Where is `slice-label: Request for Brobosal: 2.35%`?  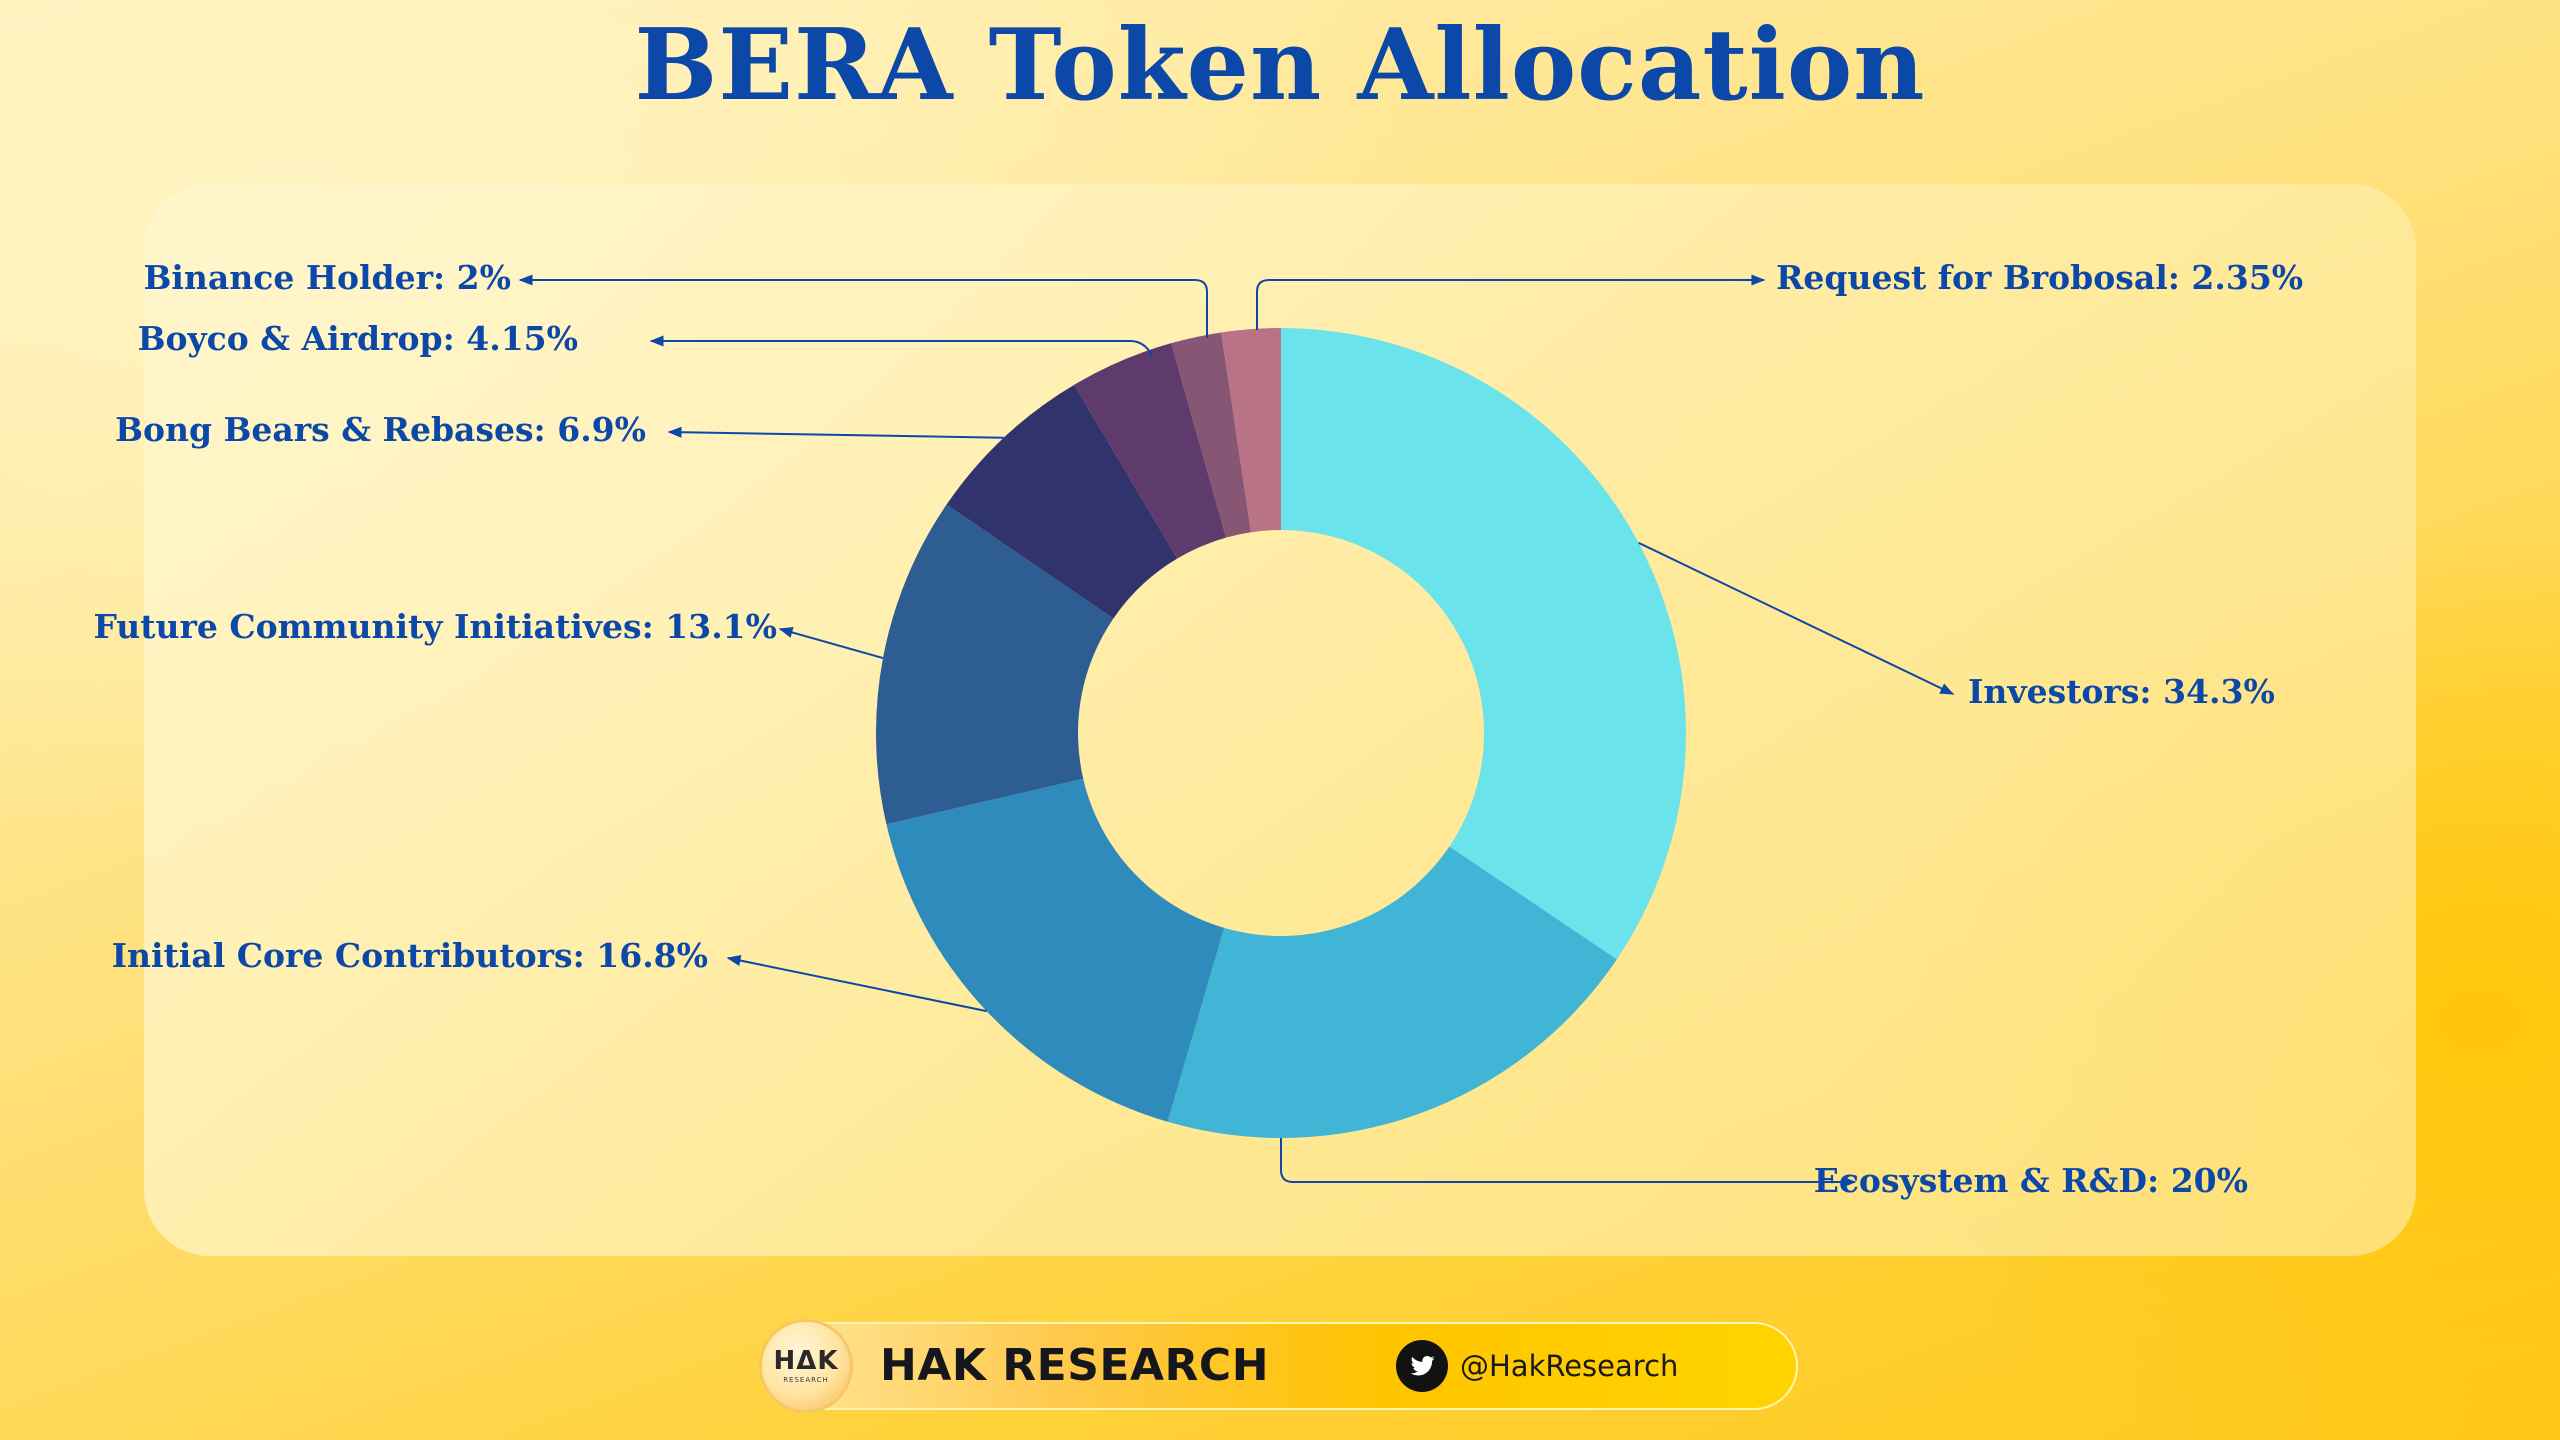
slice-label: Request for Brobosal: 2.35% is located at coordinates (2039, 277).